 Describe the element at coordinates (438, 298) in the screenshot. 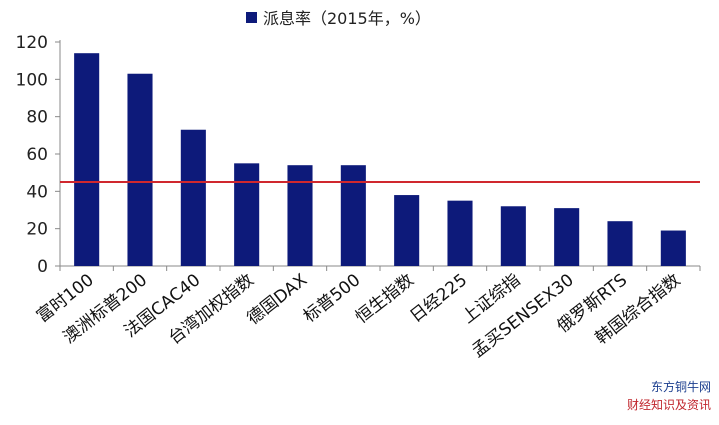

I see `category-label: 日经225` at that location.